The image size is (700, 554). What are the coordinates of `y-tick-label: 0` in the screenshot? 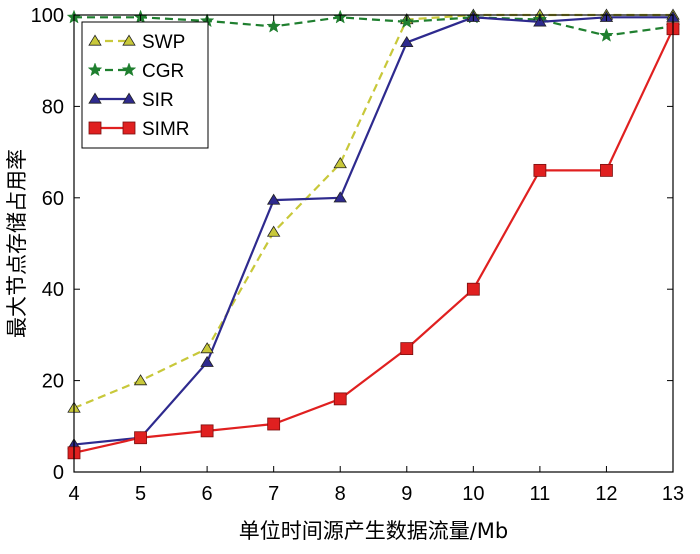 It's located at (58, 473).